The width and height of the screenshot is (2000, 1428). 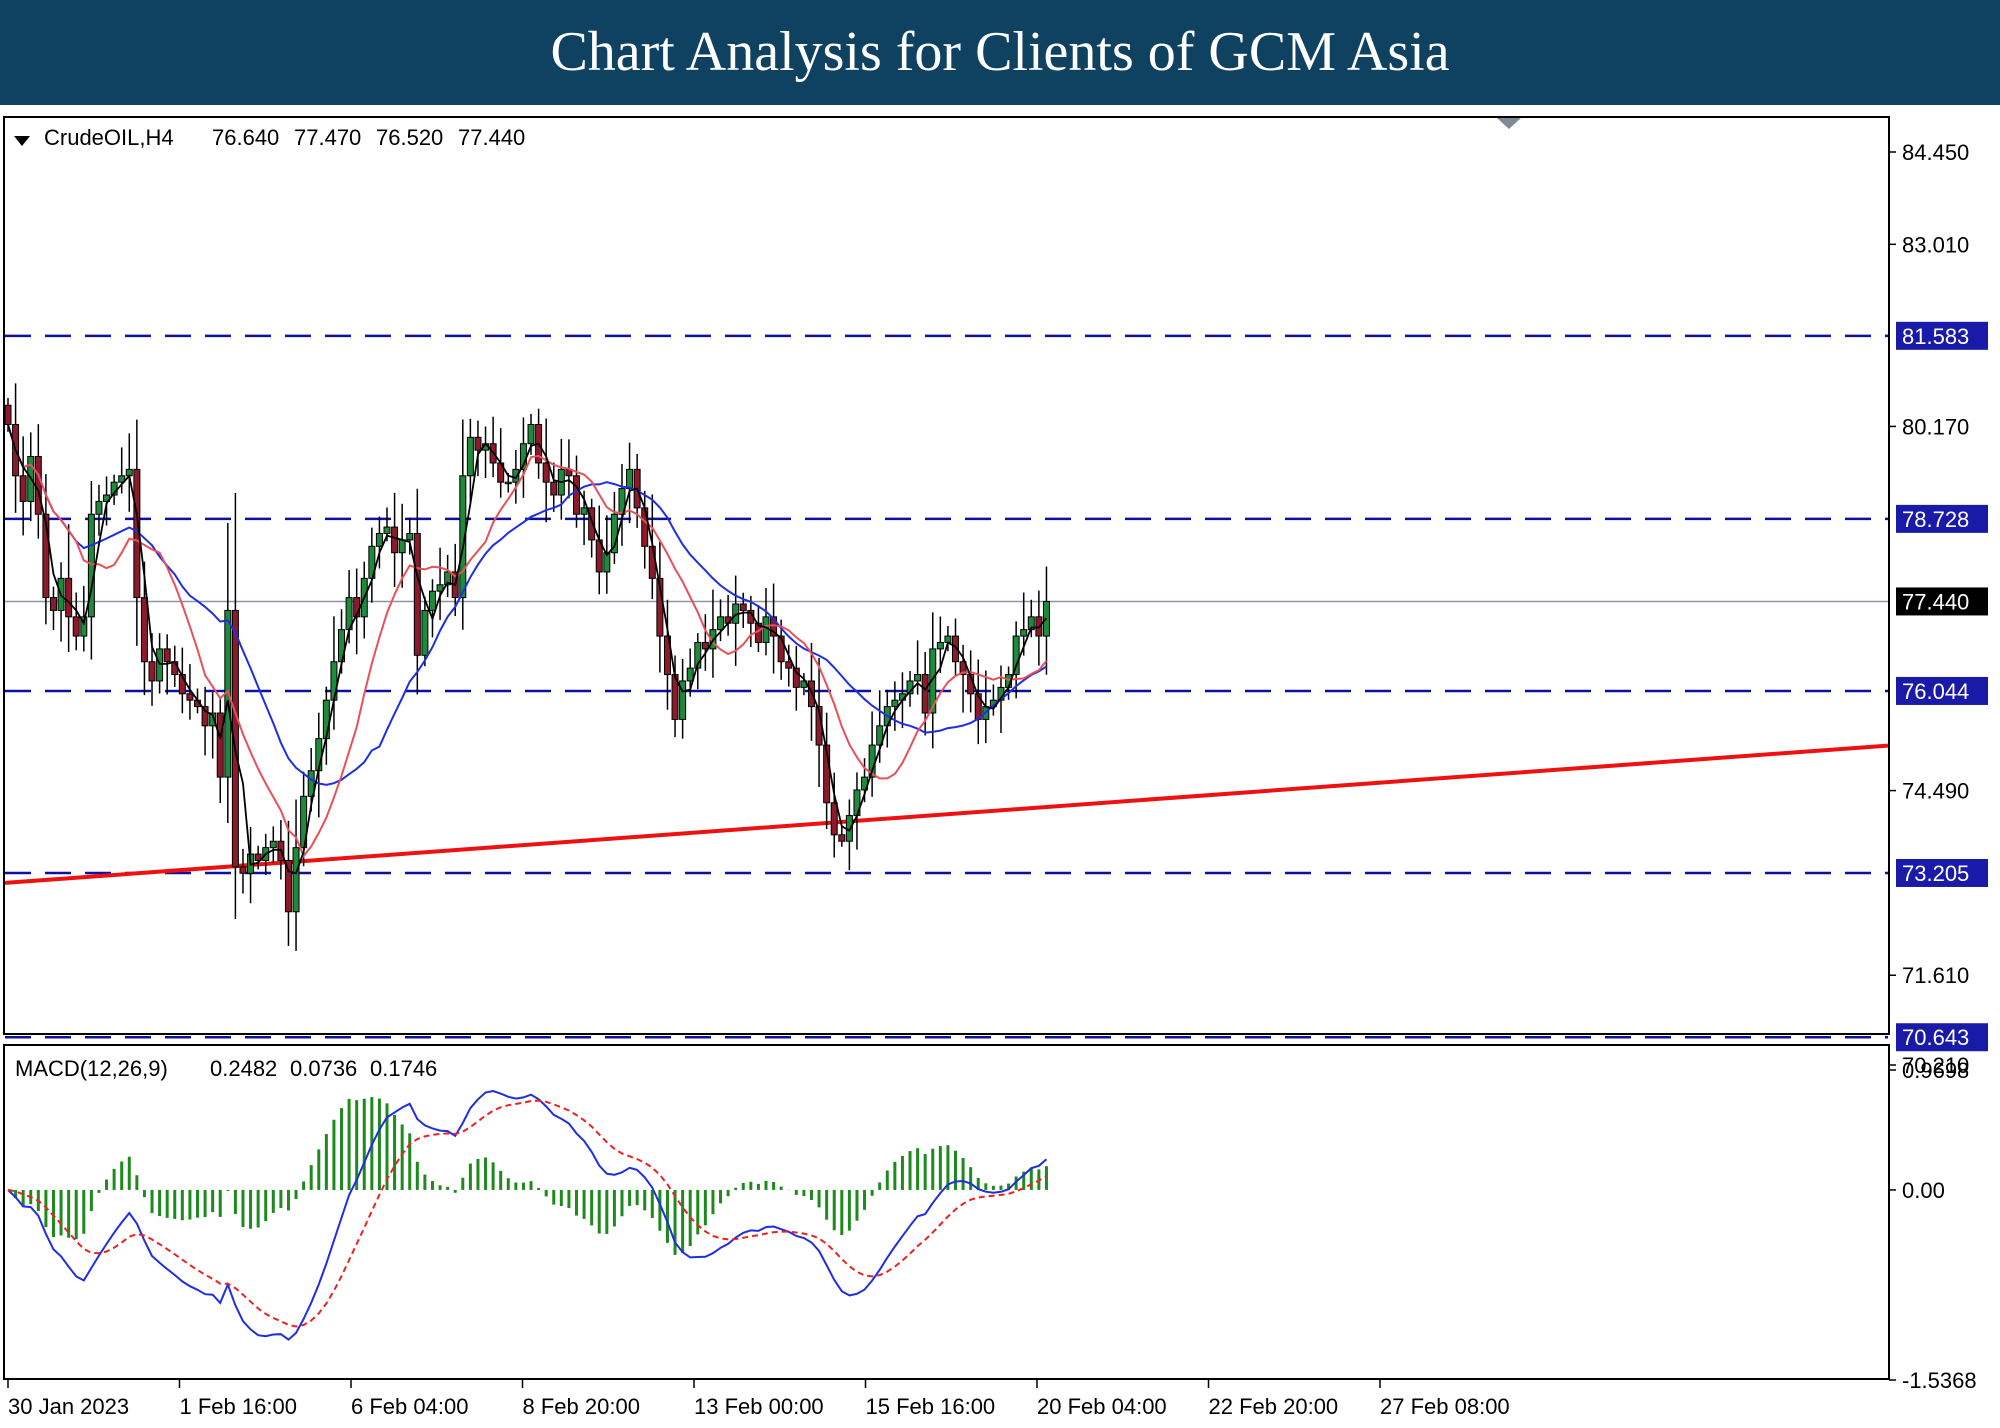 I want to click on triangle-down-marker-icon, so click(x=1509, y=123).